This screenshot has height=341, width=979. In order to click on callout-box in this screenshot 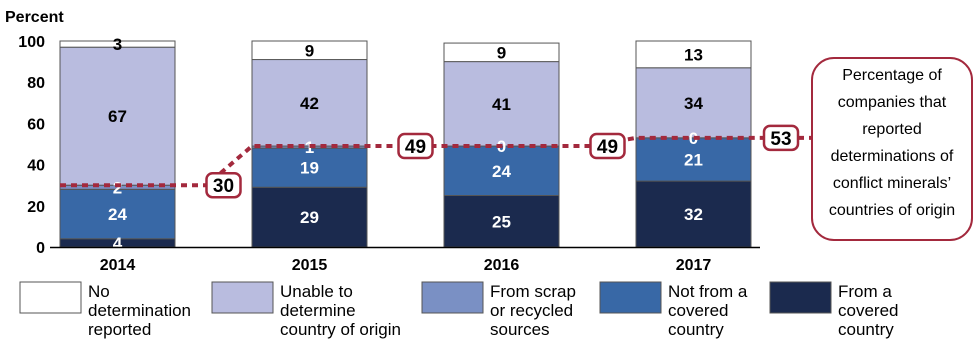, I will do `click(892, 149)`.